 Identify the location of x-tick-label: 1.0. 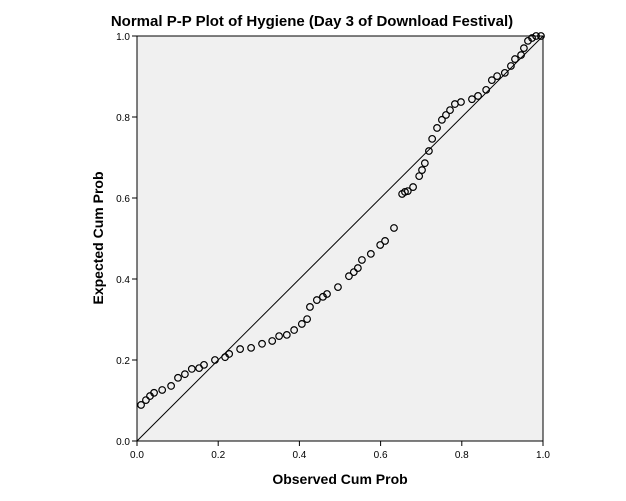
(543, 455).